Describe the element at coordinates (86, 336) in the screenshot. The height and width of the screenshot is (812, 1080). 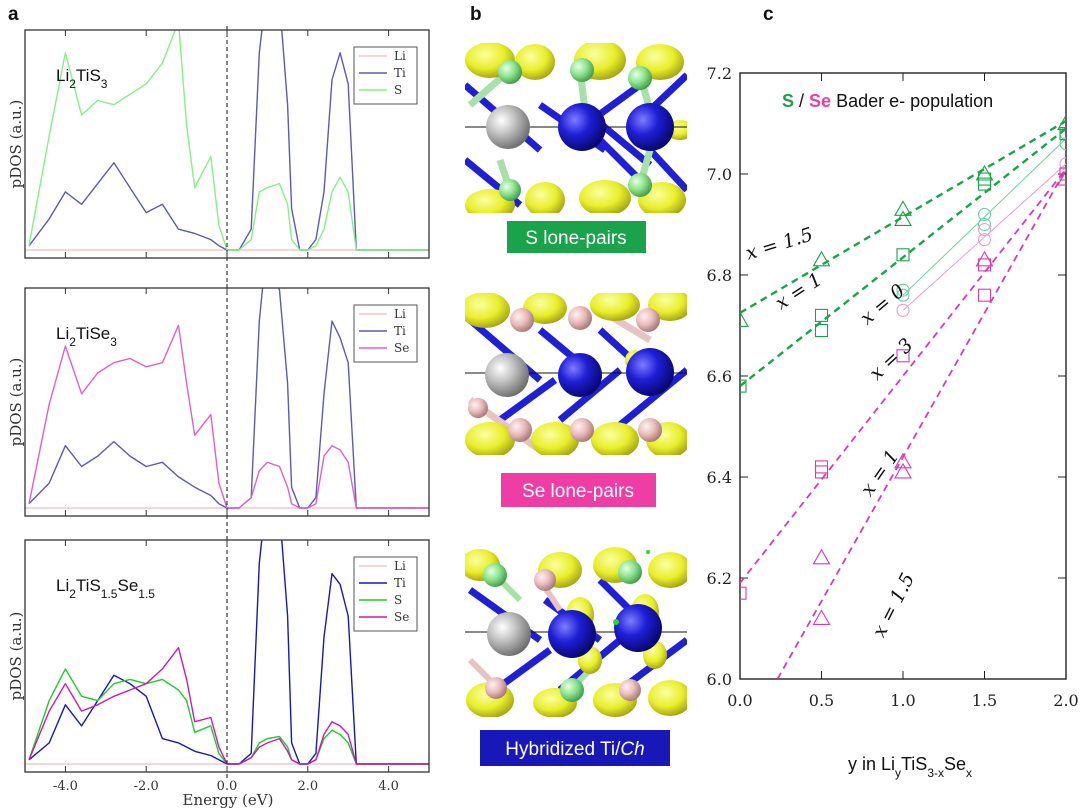
I see `compound-label: Li2TiSe3` at that location.